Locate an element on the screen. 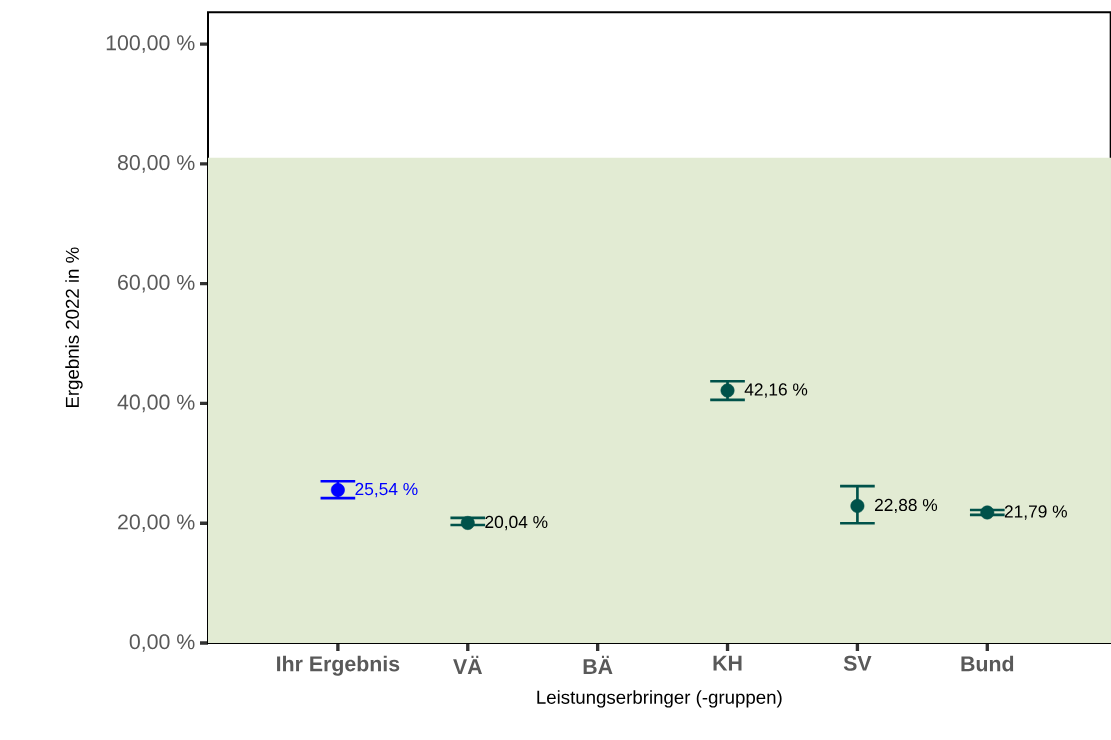  y-tick-label: 60,00 % is located at coordinates (156, 283).